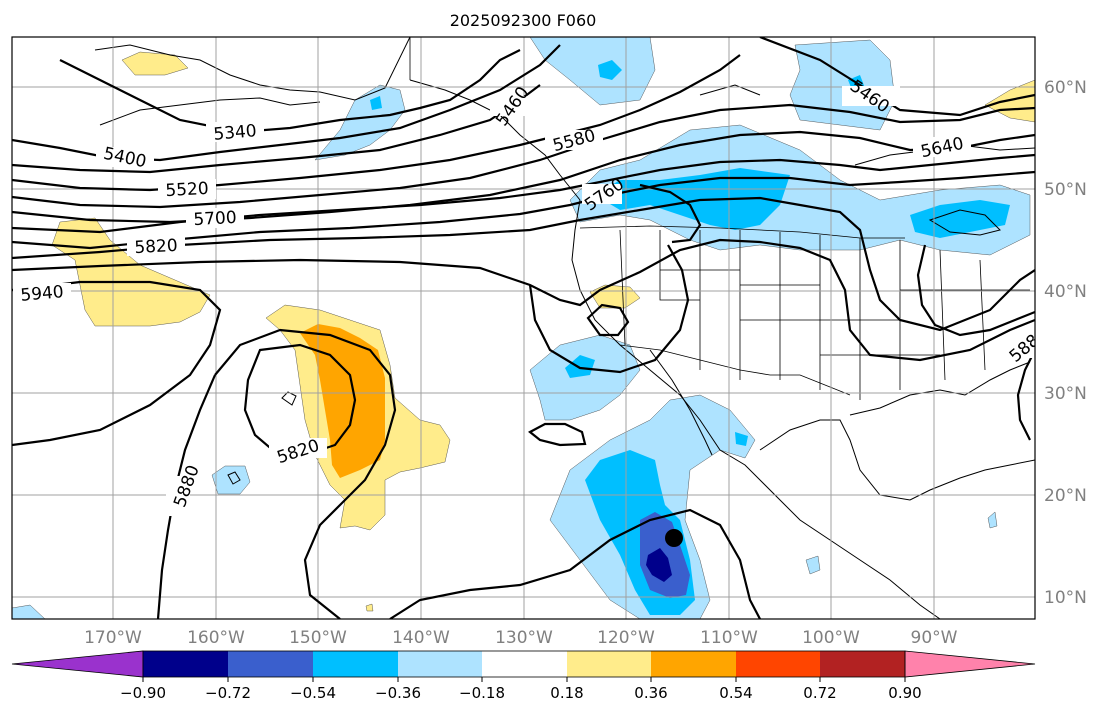  I want to click on colorbar-tick-label: 0.54, so click(735, 693).